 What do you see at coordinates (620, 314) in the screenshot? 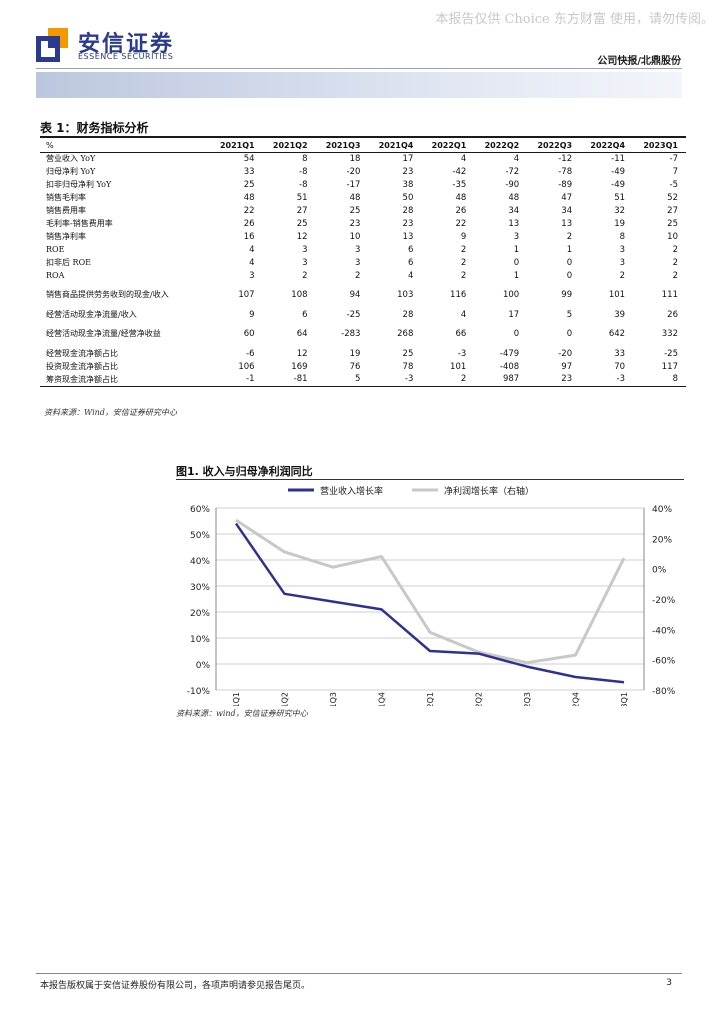
I see `table-cell: 39` at bounding box center [620, 314].